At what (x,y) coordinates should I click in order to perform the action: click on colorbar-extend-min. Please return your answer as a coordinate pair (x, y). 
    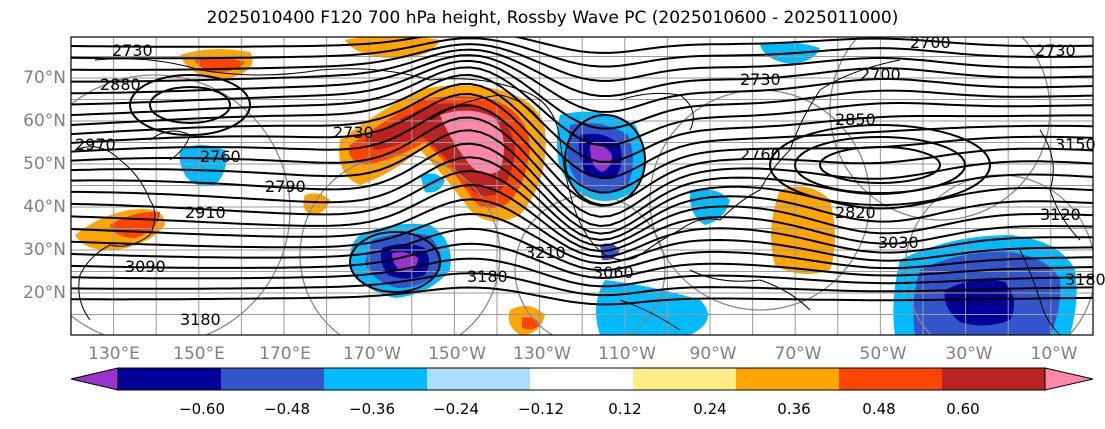
    Looking at the image, I should click on (94, 379).